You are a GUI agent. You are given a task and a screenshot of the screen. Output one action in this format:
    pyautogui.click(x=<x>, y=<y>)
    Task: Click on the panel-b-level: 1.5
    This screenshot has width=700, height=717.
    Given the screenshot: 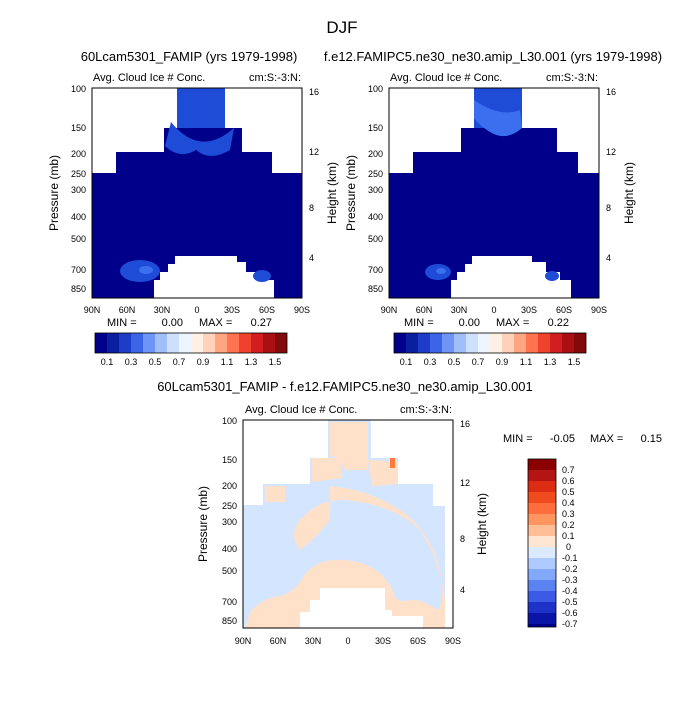 What is the action you would take?
    pyautogui.click(x=574, y=362)
    